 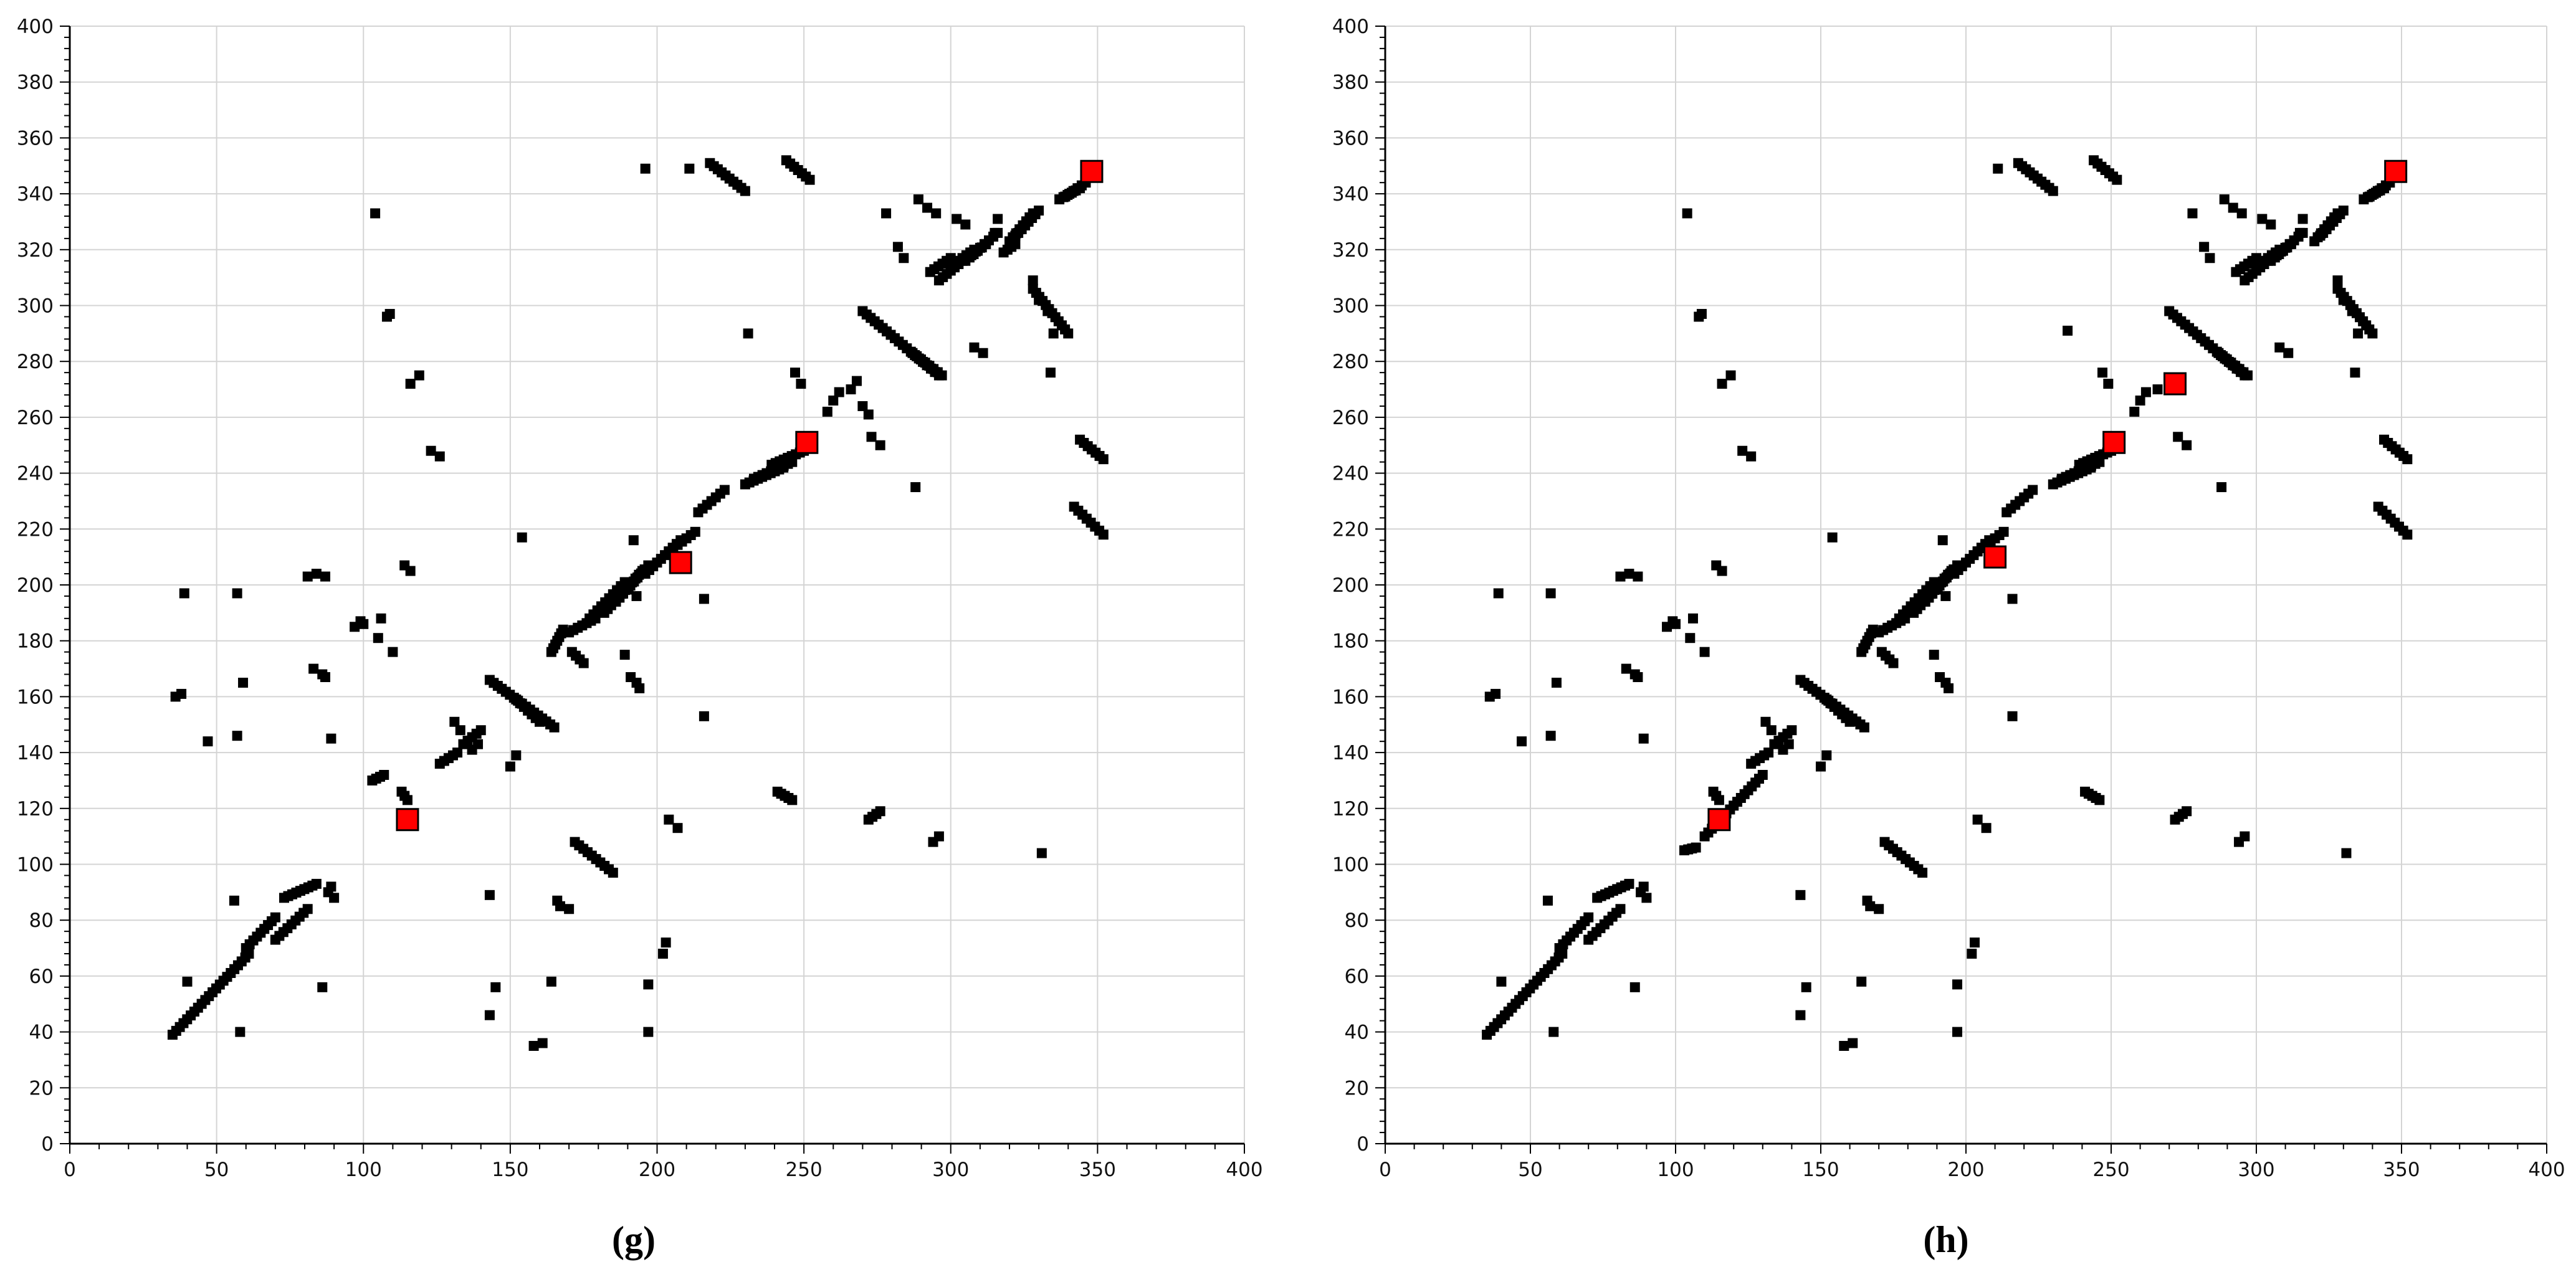 What do you see at coordinates (35, 362) in the screenshot?
I see `y-tick-label: 280` at bounding box center [35, 362].